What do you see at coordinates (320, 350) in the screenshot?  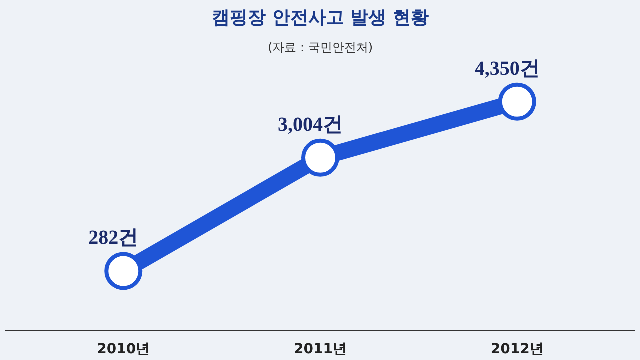 I see `x-tick-label: 2011년` at bounding box center [320, 350].